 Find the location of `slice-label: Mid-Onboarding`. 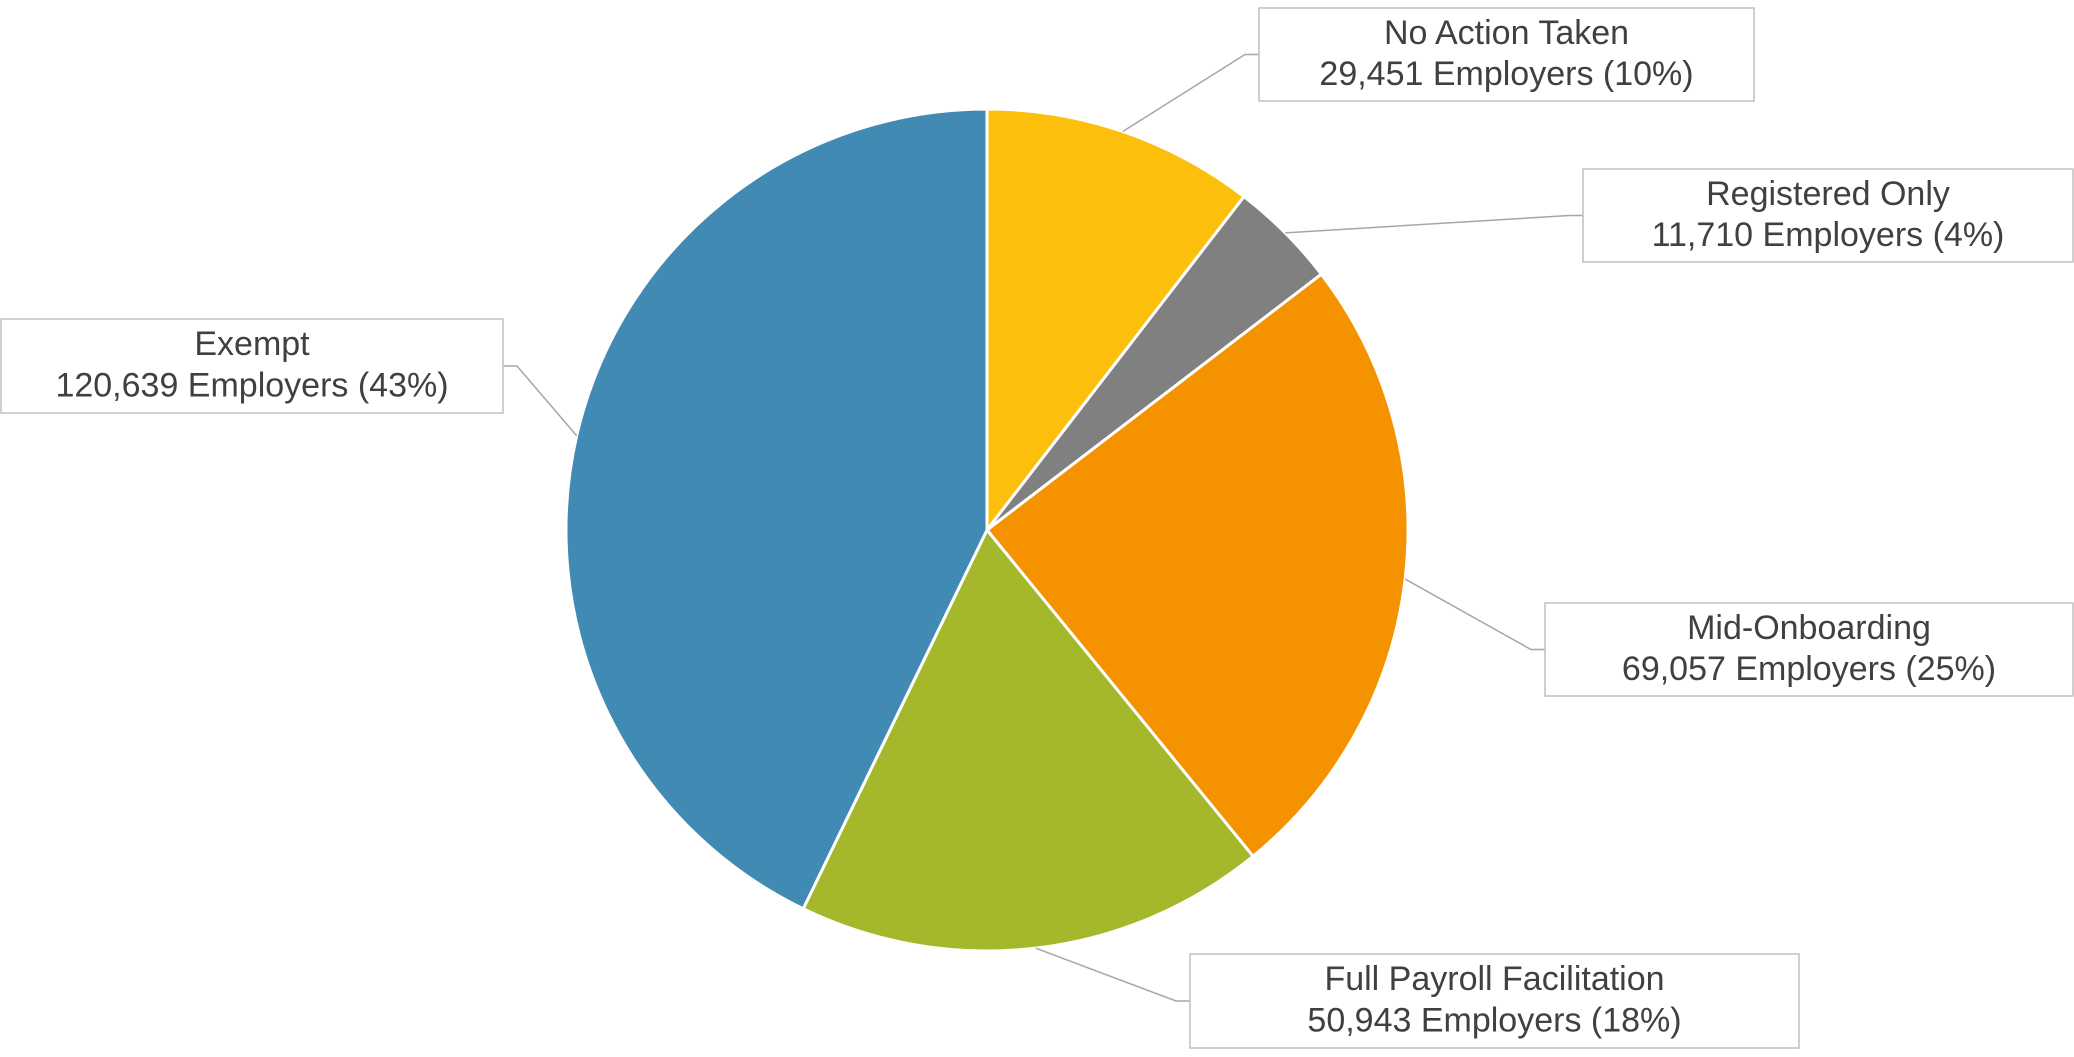

slice-label: Mid-Onboarding is located at coordinates (1809, 628).